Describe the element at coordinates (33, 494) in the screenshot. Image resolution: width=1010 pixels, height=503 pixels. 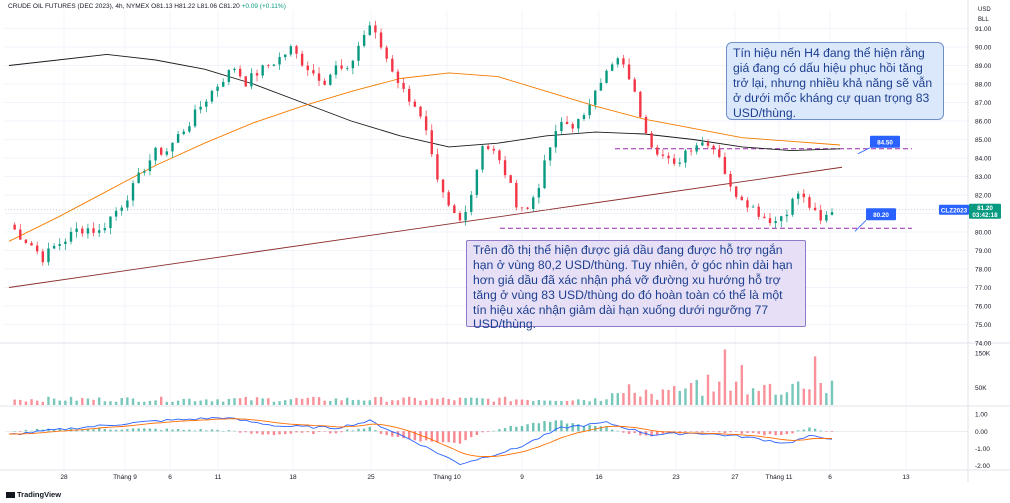
I see `tradingview-logo: TradingView` at that location.